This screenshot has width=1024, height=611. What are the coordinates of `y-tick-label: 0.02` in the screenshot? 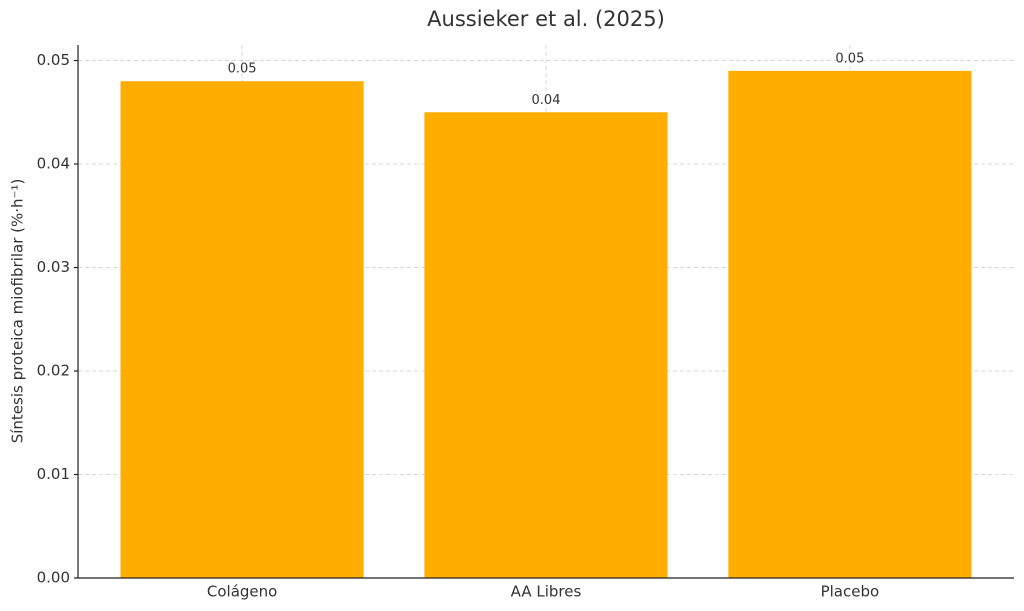 It's located at (53, 371).